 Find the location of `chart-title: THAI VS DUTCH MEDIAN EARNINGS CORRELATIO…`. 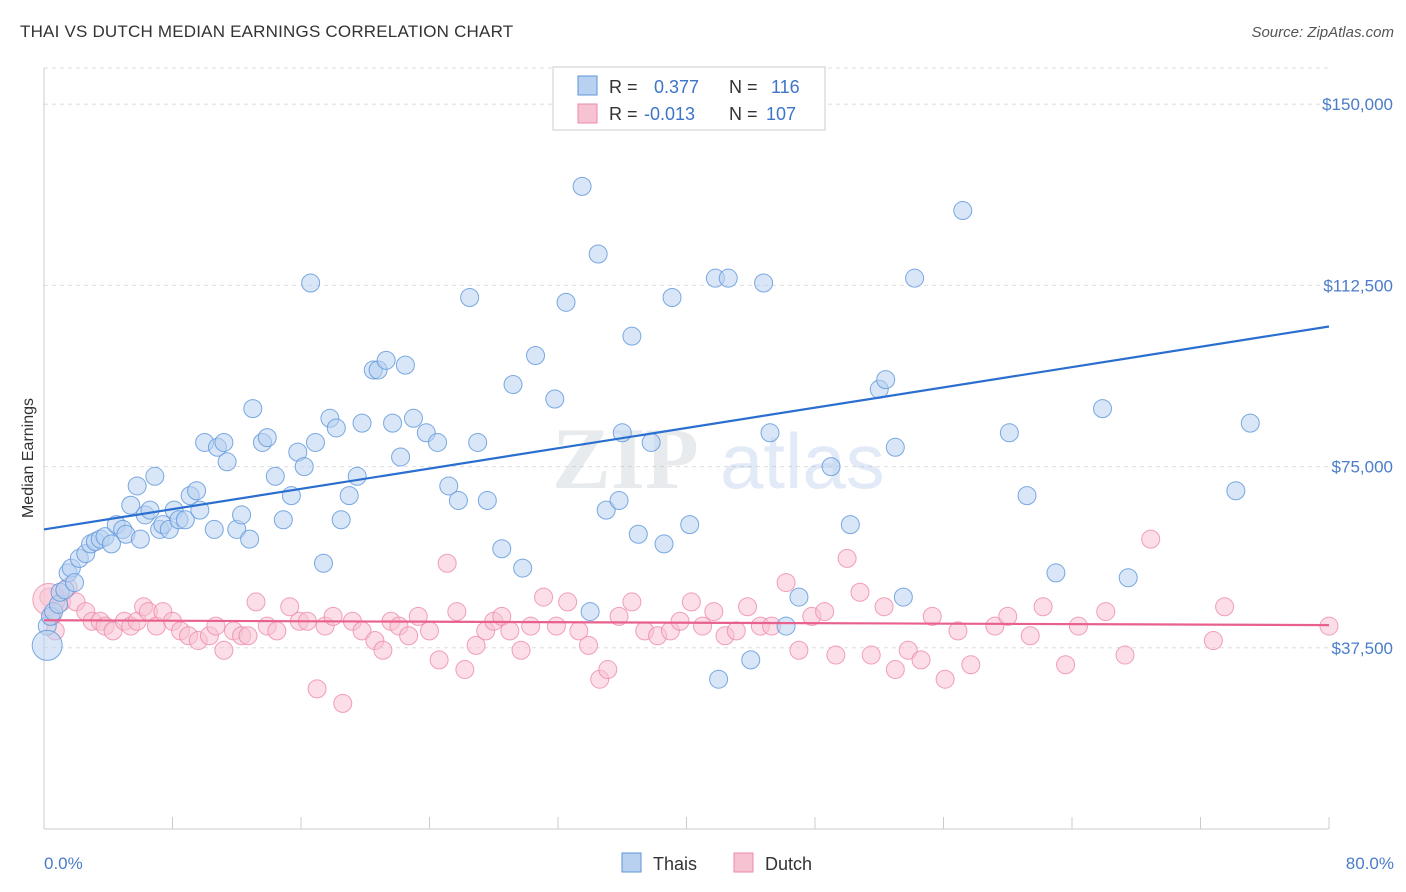

chart-title: THAI VS DUTCH MEDIAN EARNINGS CORRELATIO… is located at coordinates (267, 31).